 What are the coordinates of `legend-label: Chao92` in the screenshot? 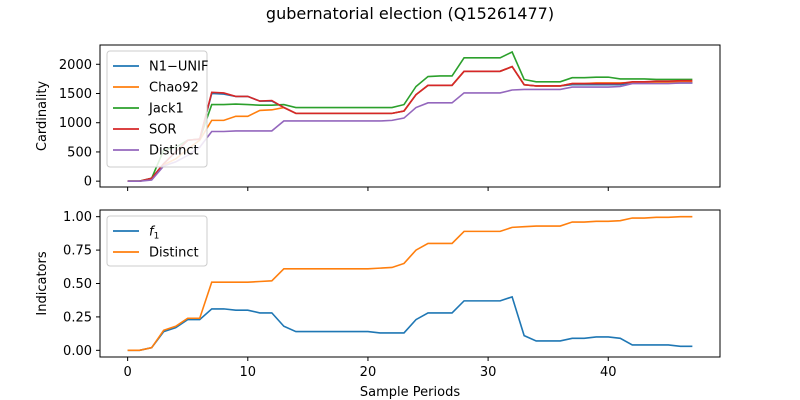 It's located at (174, 88).